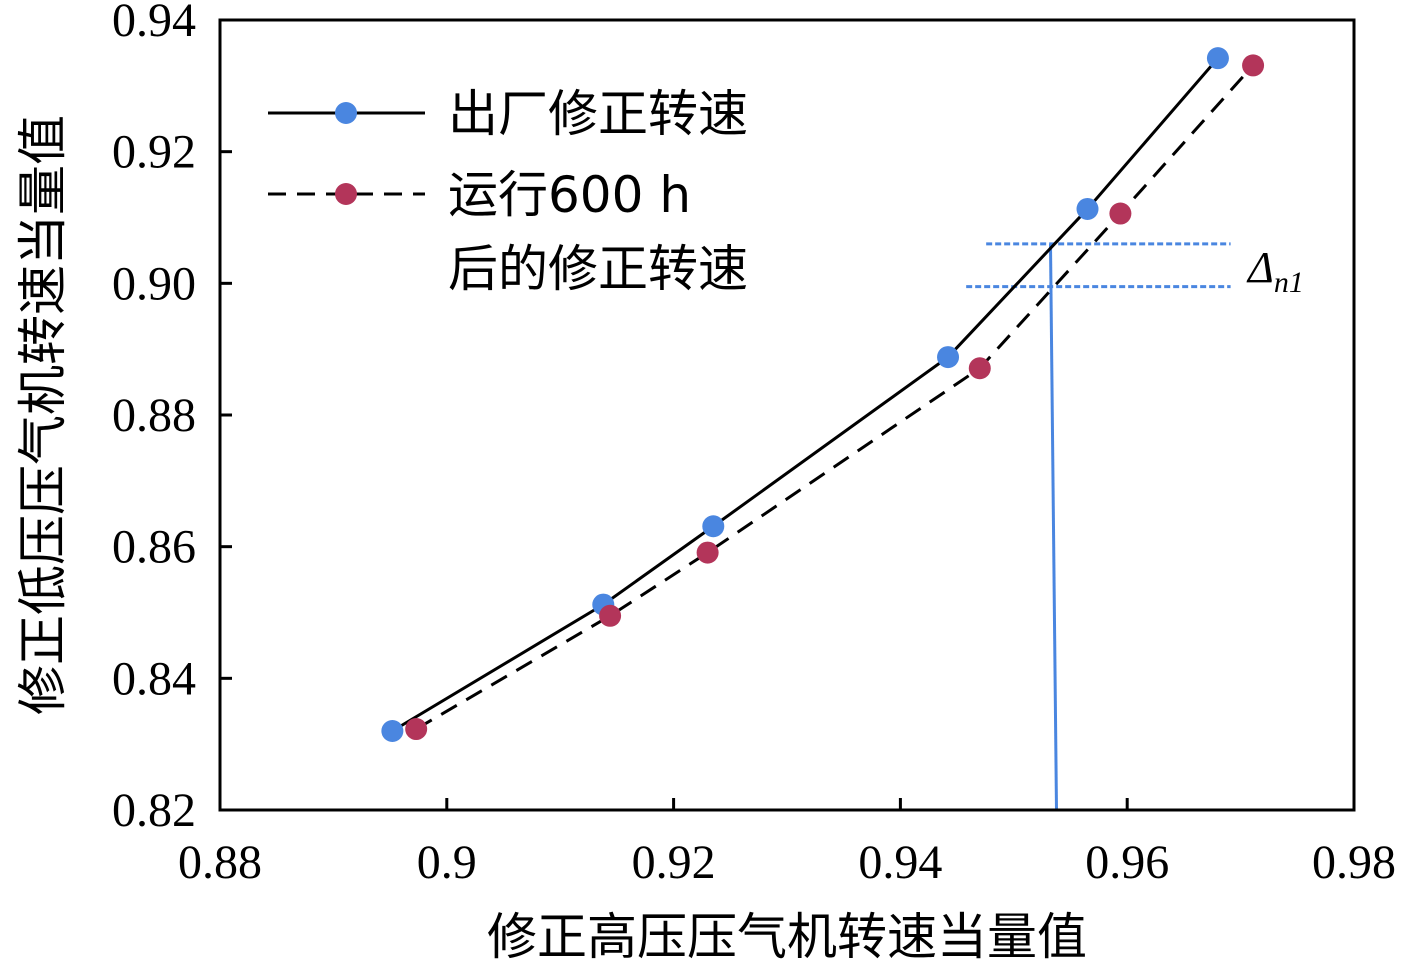 Image resolution: width=1417 pixels, height=963 pixels. I want to click on y-tick-label: 0.82, so click(154, 810).